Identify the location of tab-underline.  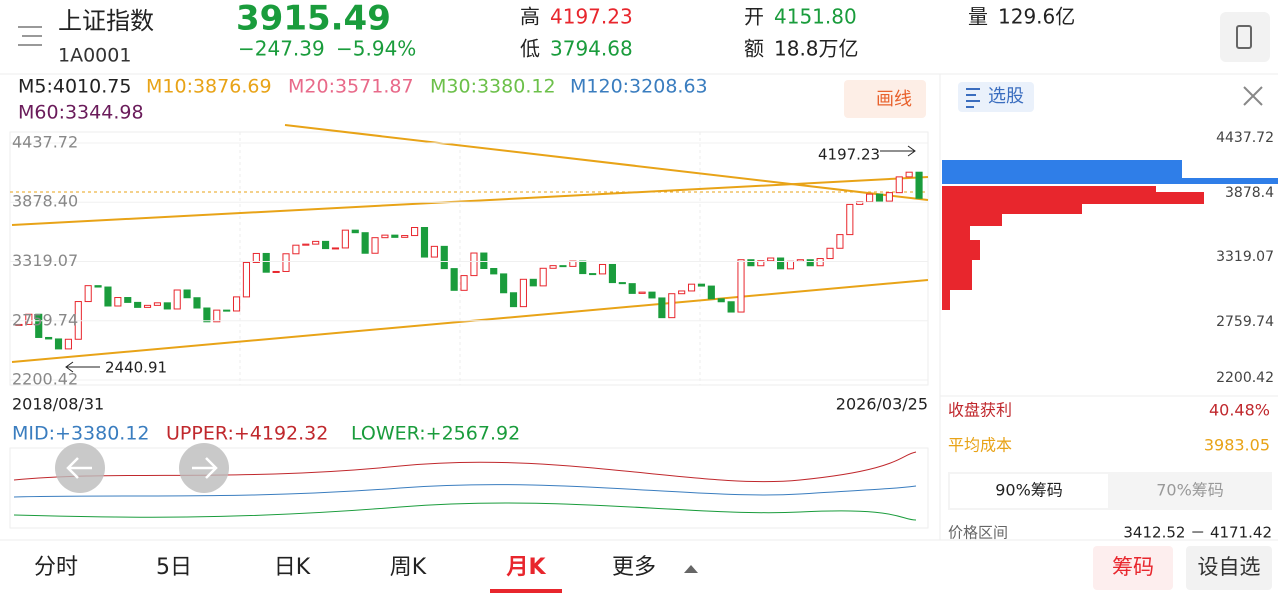
(526, 591).